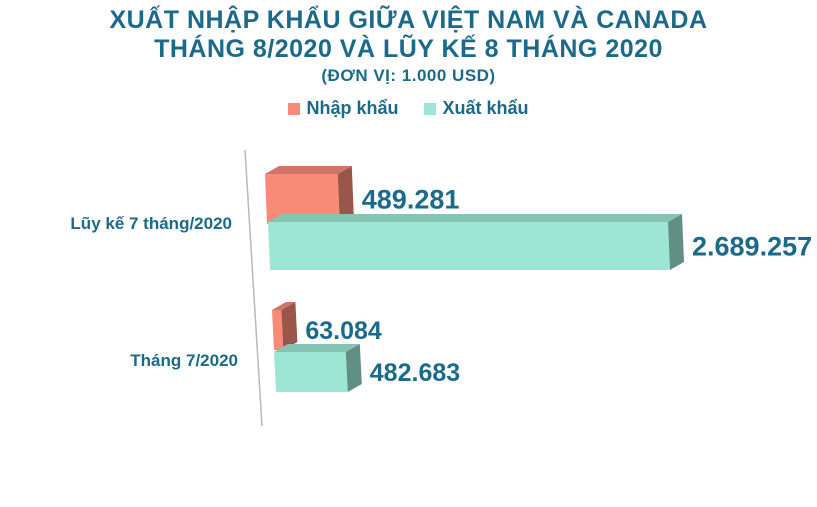 The image size is (817, 507). I want to click on legend-swatch-export, so click(430, 108).